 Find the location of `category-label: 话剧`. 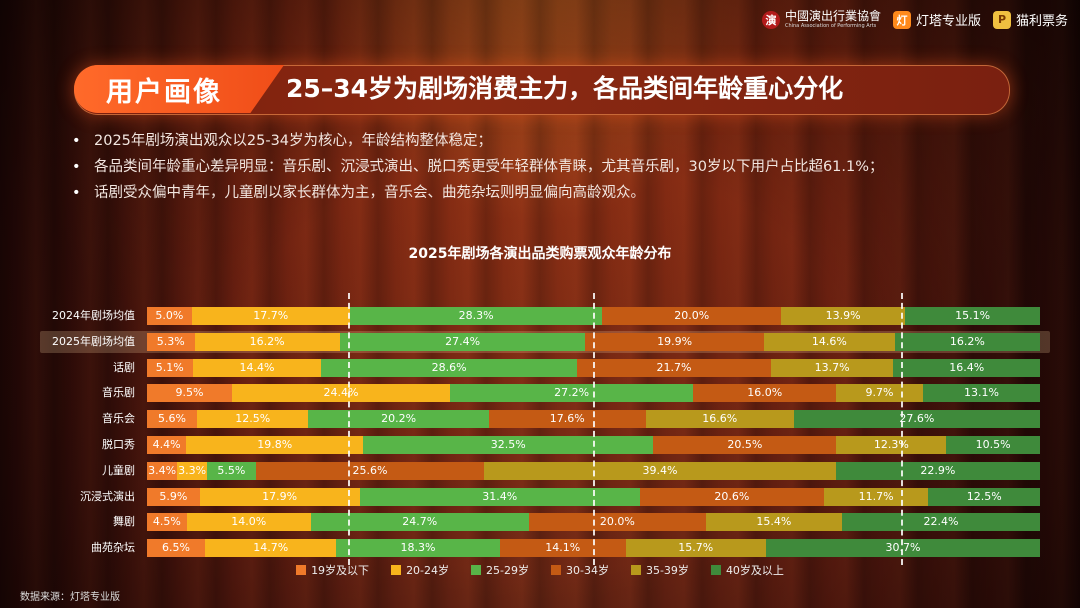

category-label: 话剧 is located at coordinates (124, 367).